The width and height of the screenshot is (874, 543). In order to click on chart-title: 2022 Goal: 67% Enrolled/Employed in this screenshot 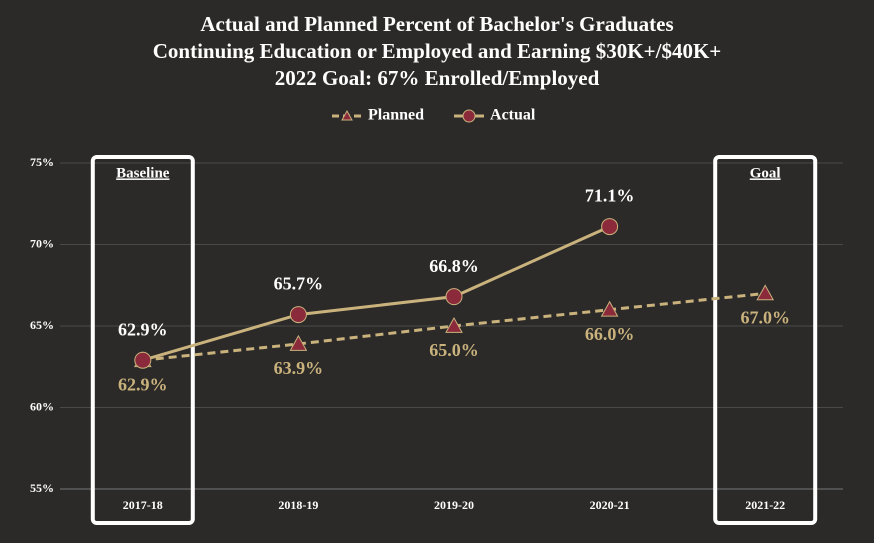, I will do `click(437, 78)`.